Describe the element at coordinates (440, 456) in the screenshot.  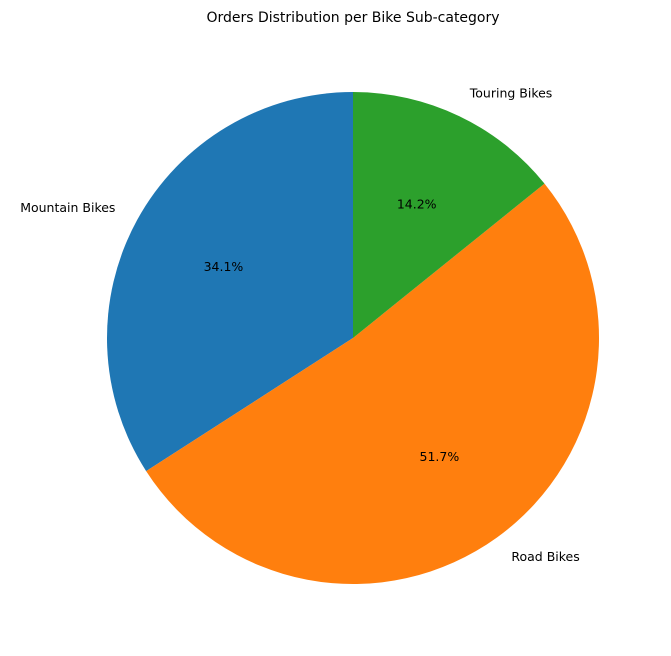
I see `slice-percent-road-bikes: 51.7%` at that location.